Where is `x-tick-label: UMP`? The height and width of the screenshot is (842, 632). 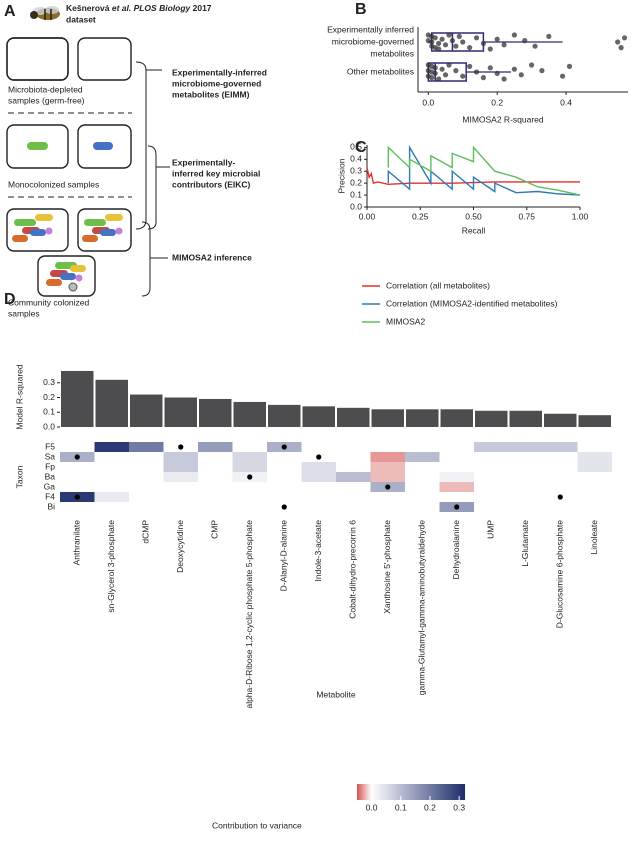 x-tick-label: UMP is located at coordinates (491, 529).